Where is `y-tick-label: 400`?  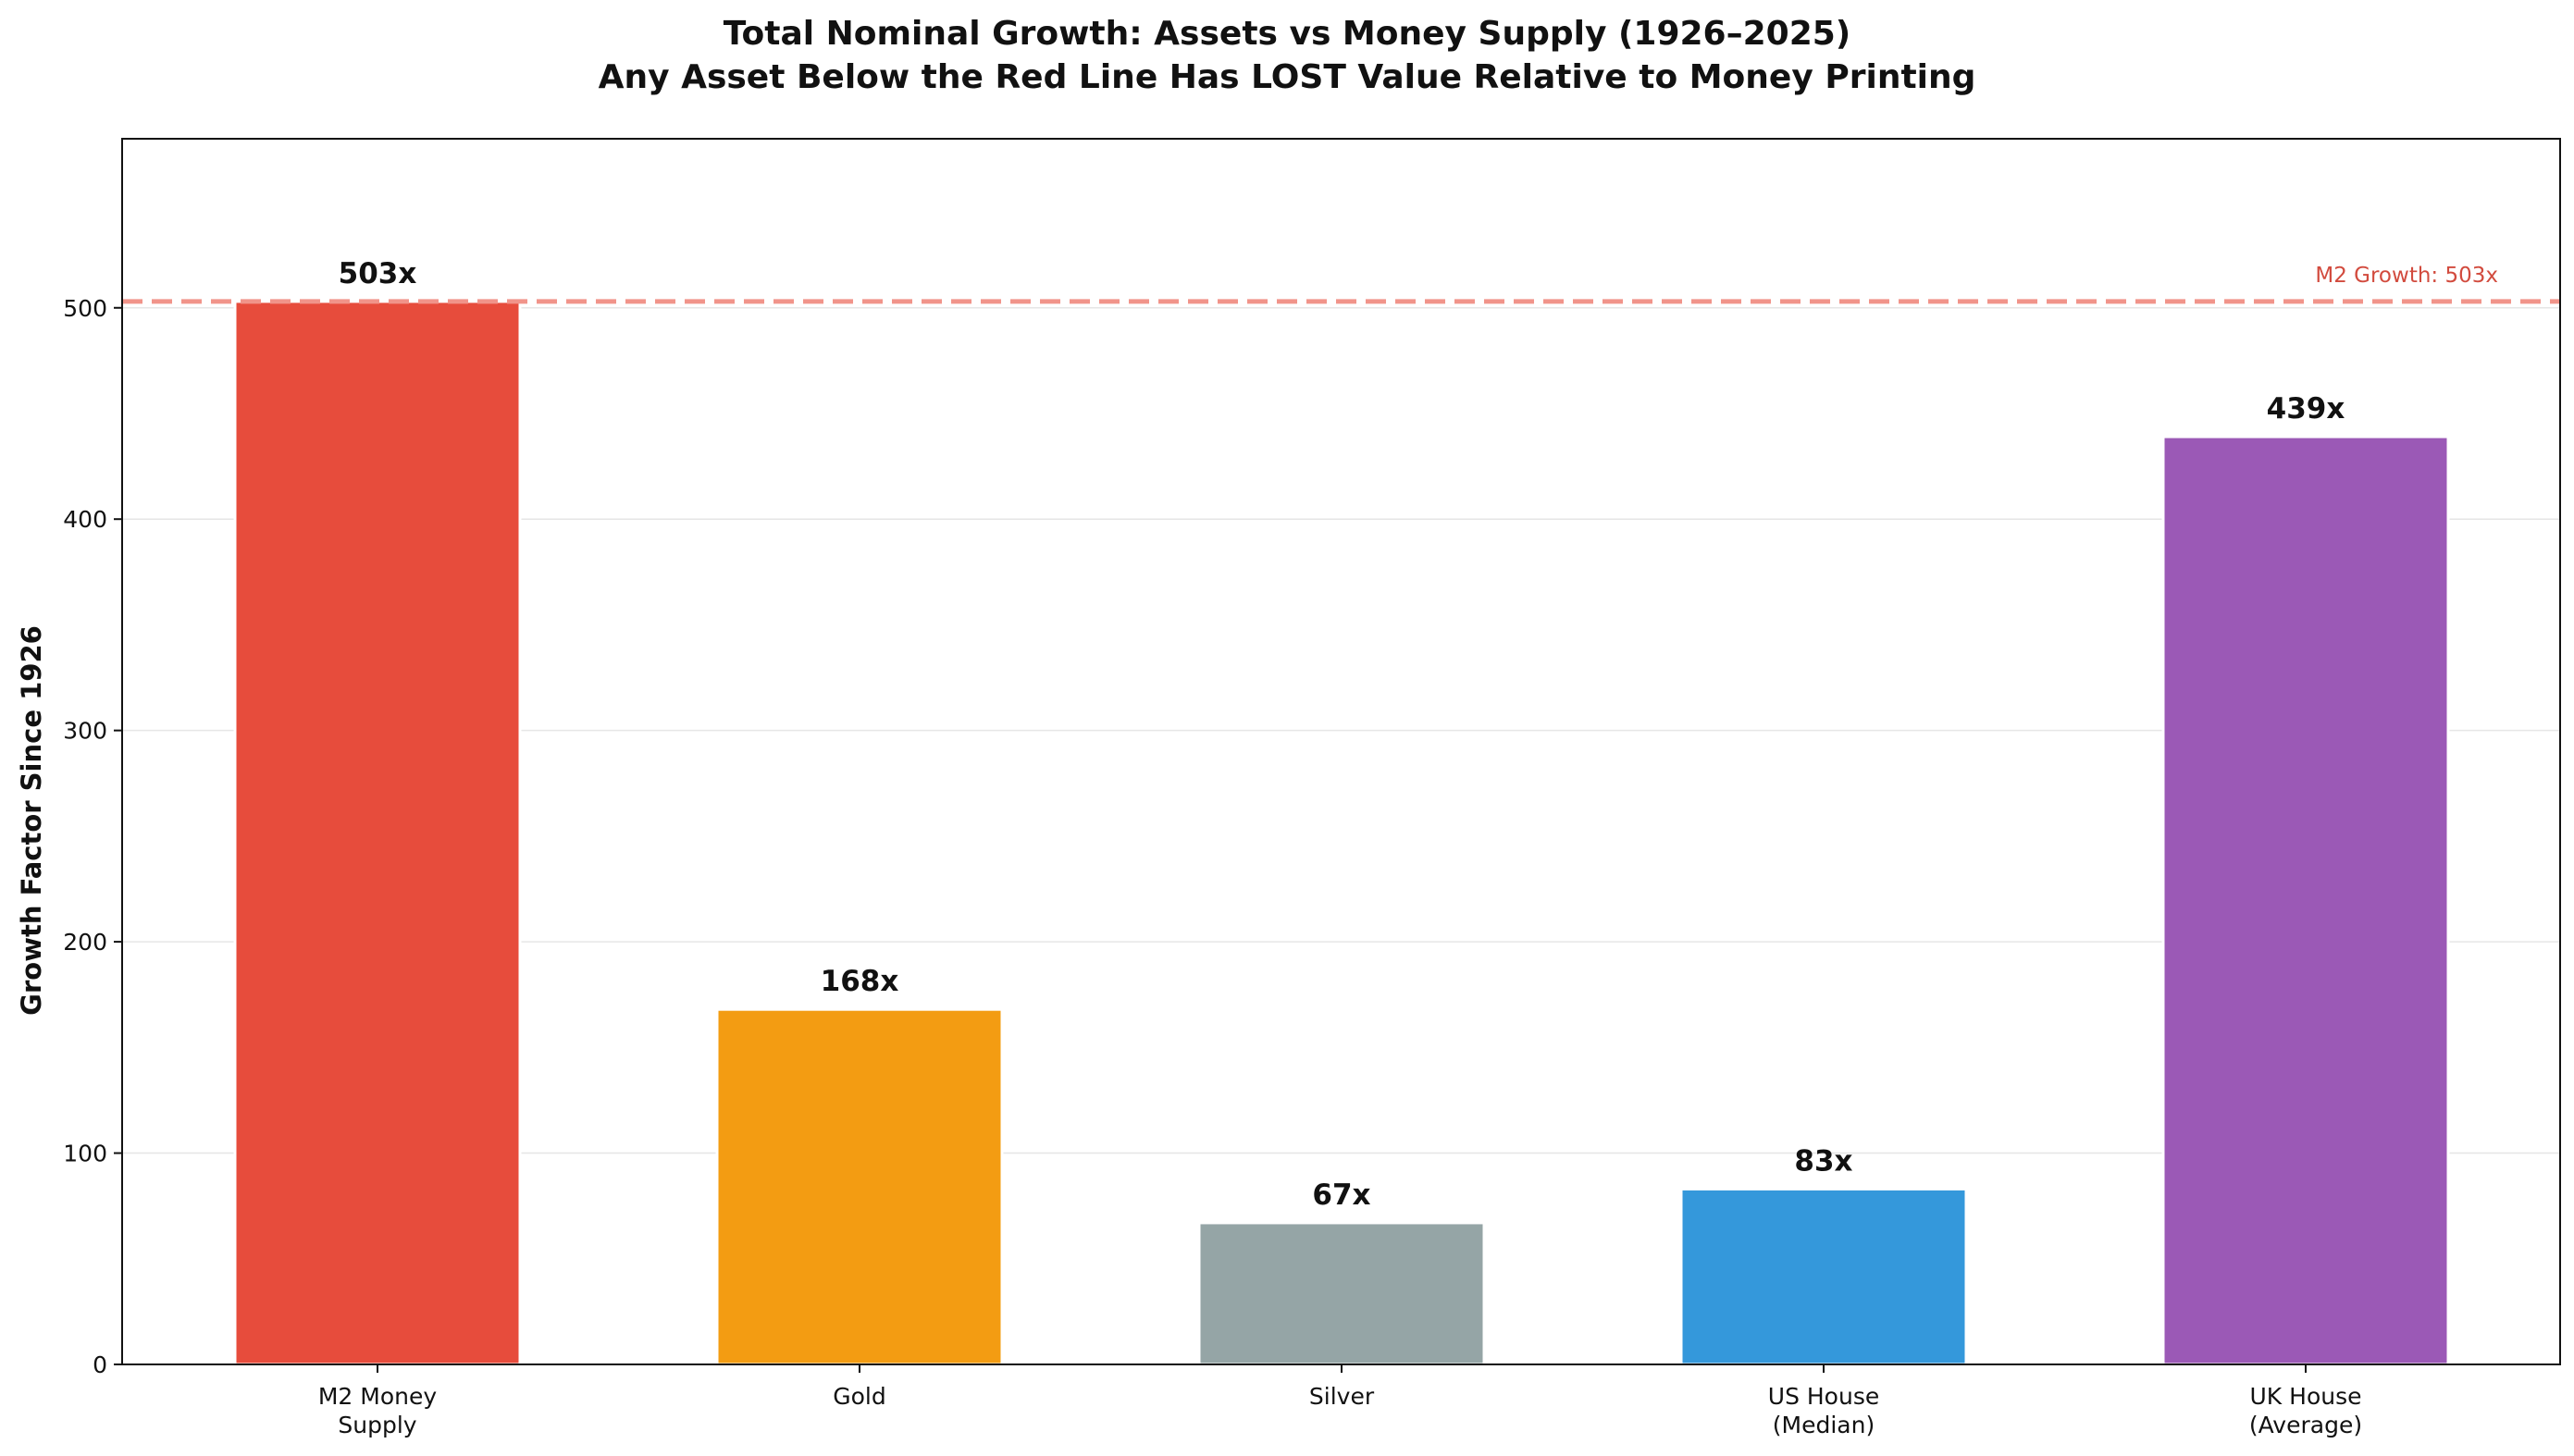
y-tick-label: 400 is located at coordinates (85, 519).